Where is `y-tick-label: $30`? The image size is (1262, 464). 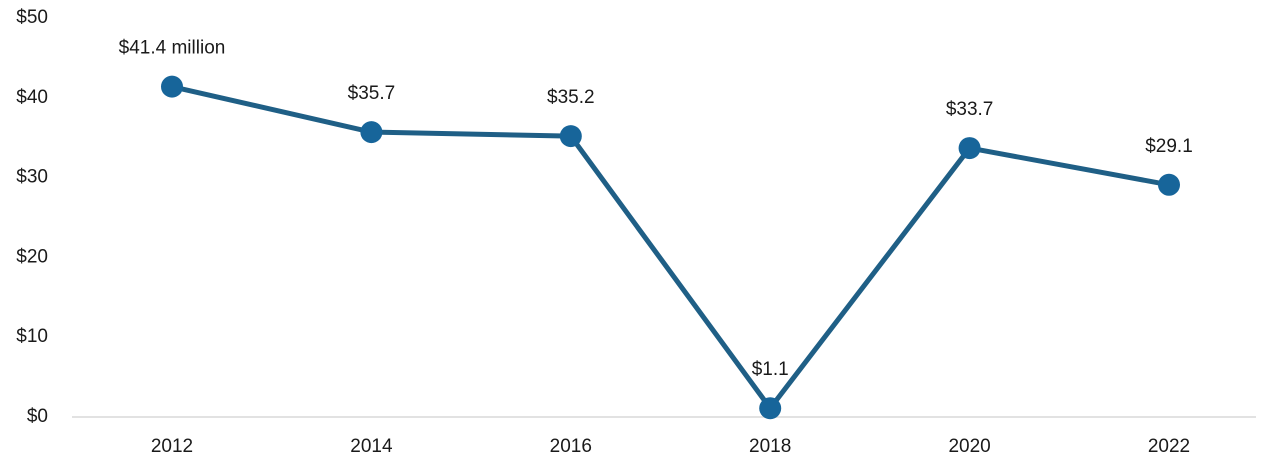
y-tick-label: $30 is located at coordinates (32, 177).